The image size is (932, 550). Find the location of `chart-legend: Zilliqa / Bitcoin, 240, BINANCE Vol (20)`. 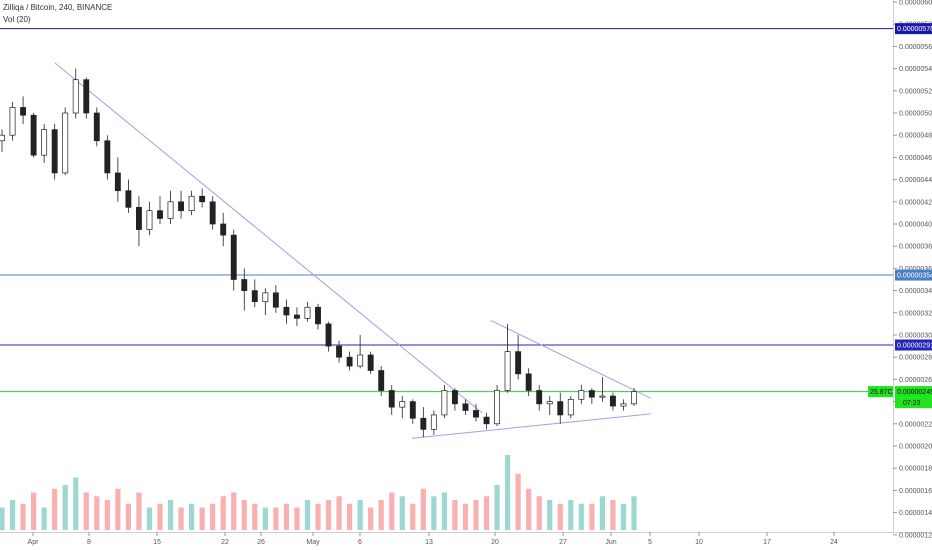

chart-legend: Zilliqa / Bitcoin, 240, BINANCE Vol (20) is located at coordinates (57, 14).